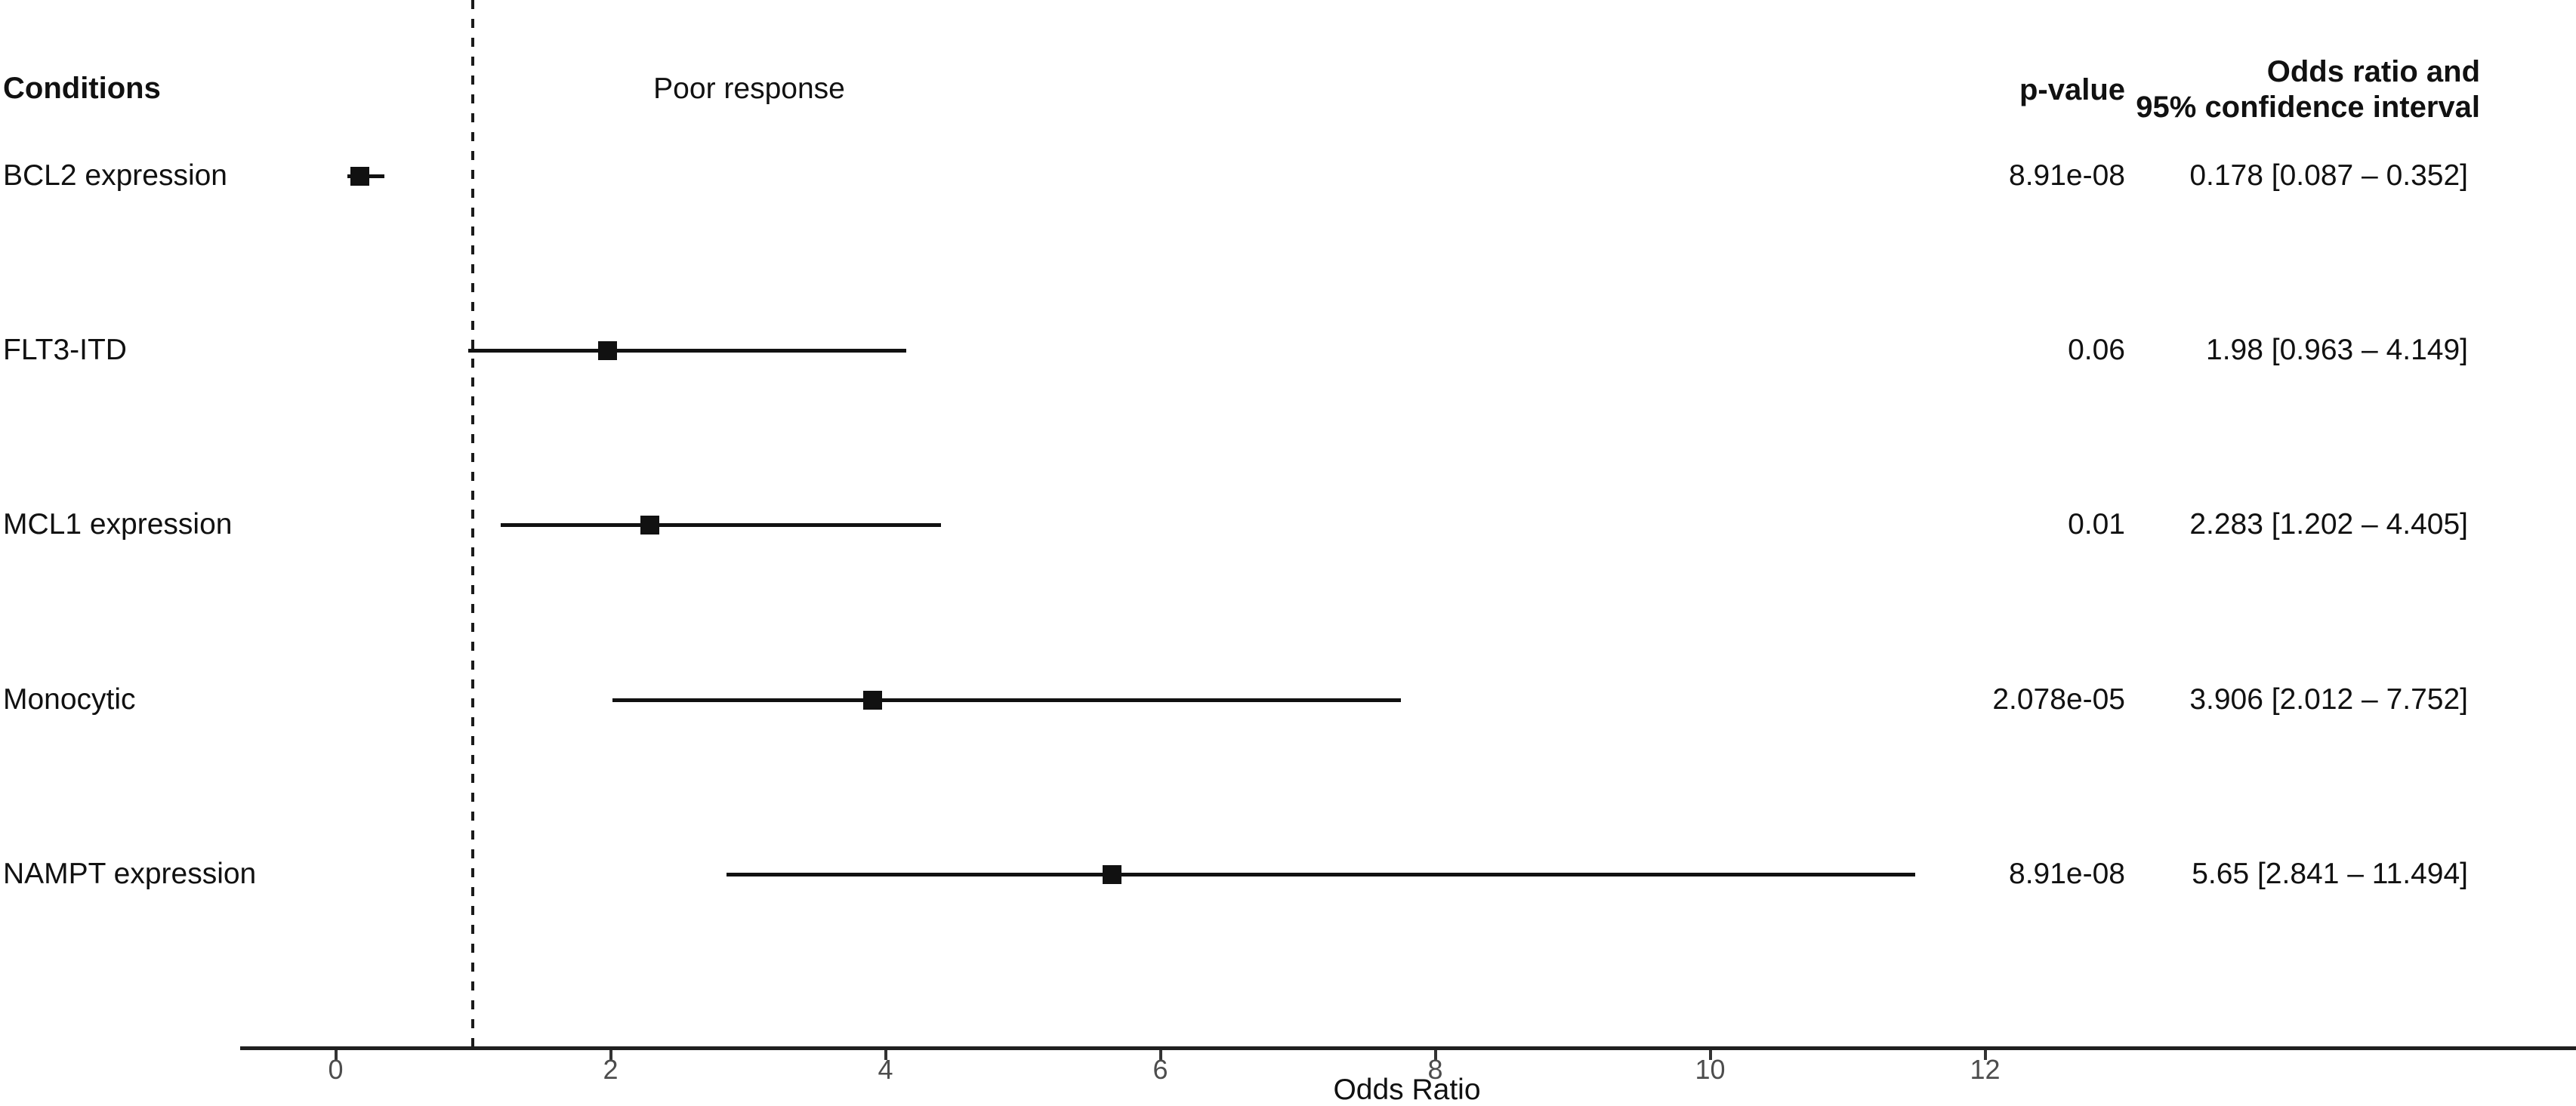  What do you see at coordinates (65, 350) in the screenshot?
I see `condition-label: FLT3-ITD` at bounding box center [65, 350].